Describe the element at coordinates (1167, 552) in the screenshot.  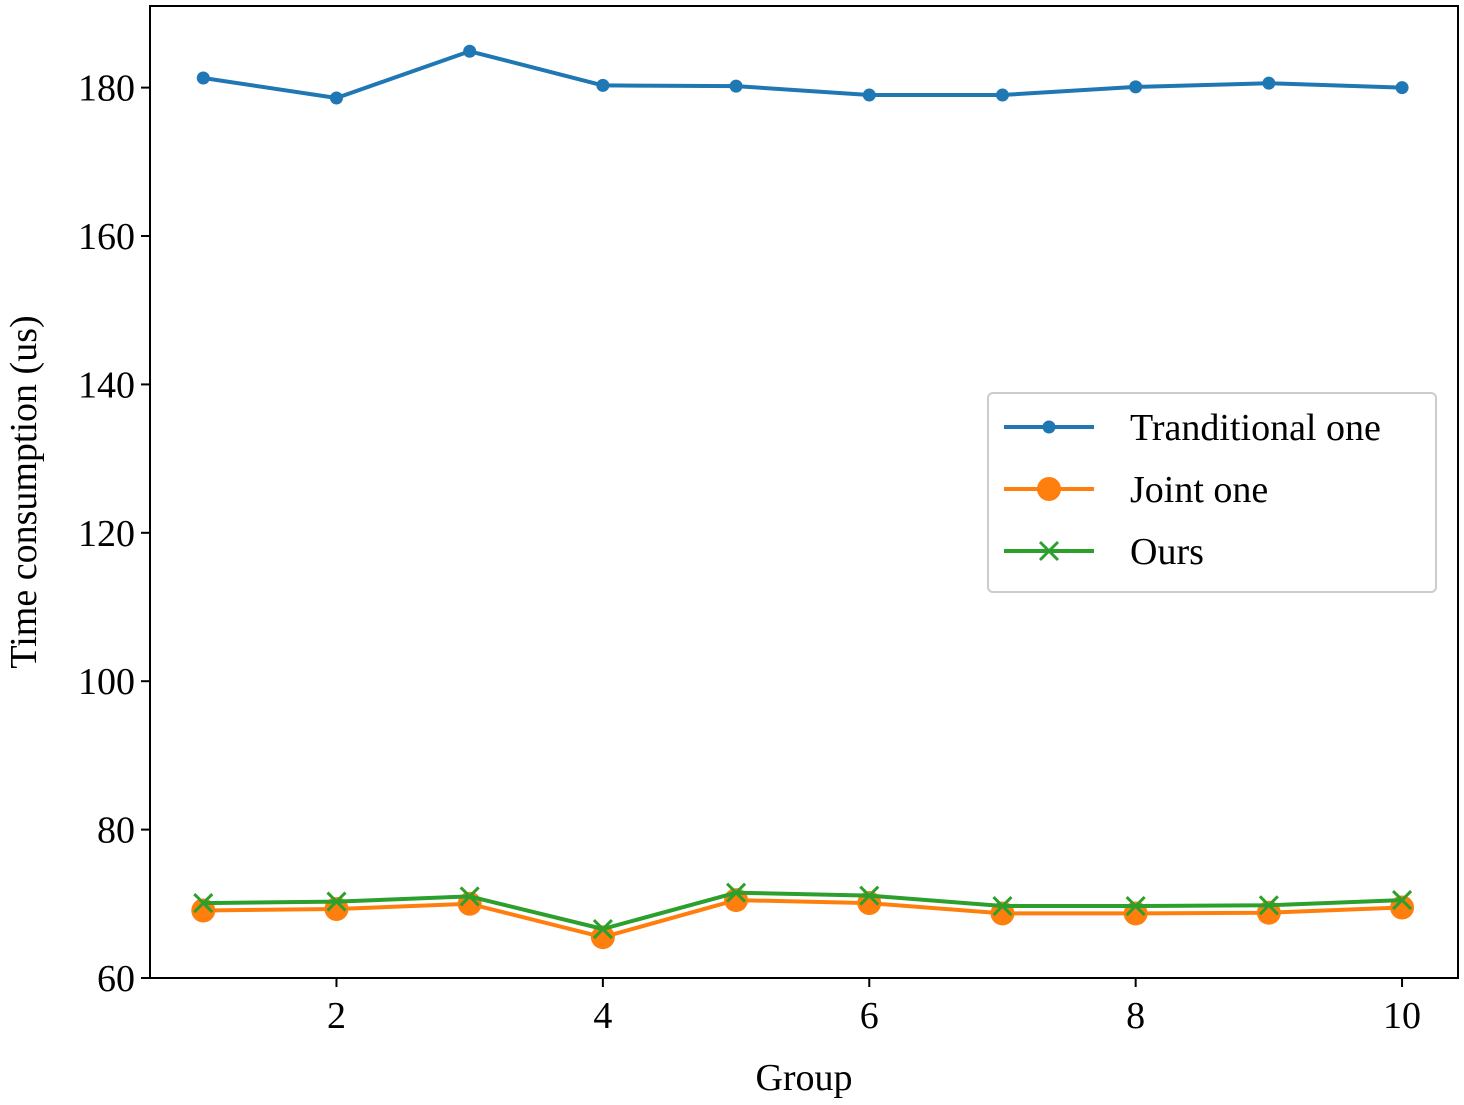
I see `legend-label: Ours` at that location.